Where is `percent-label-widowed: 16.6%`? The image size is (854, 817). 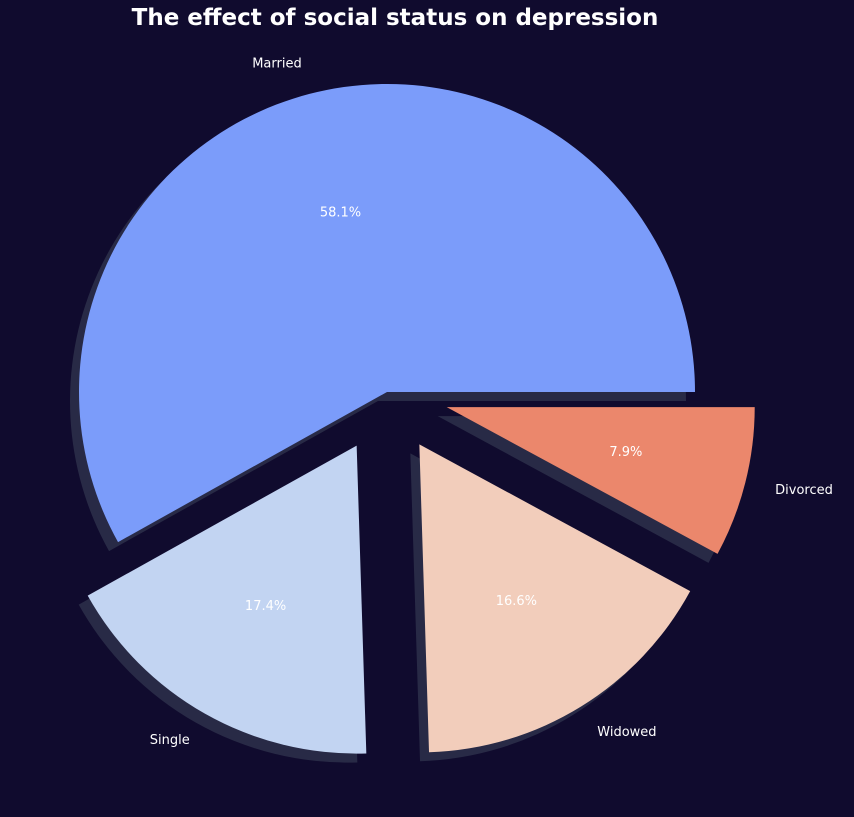 percent-label-widowed: 16.6% is located at coordinates (516, 601).